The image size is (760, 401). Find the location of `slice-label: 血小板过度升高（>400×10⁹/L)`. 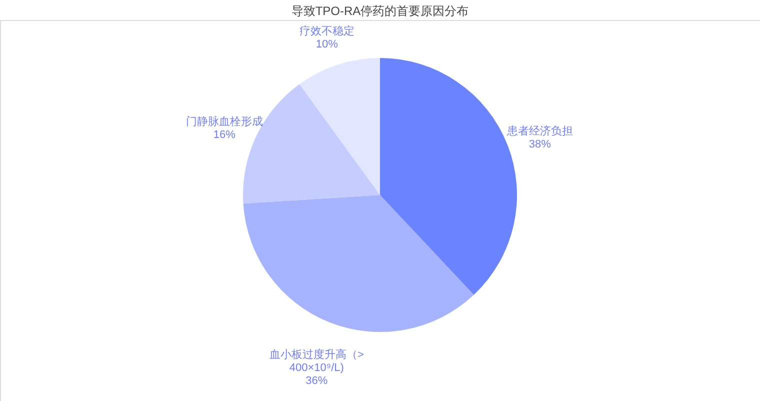

slice-label: 血小板过度升高（>400×10⁹/L) is located at coordinates (316, 361).